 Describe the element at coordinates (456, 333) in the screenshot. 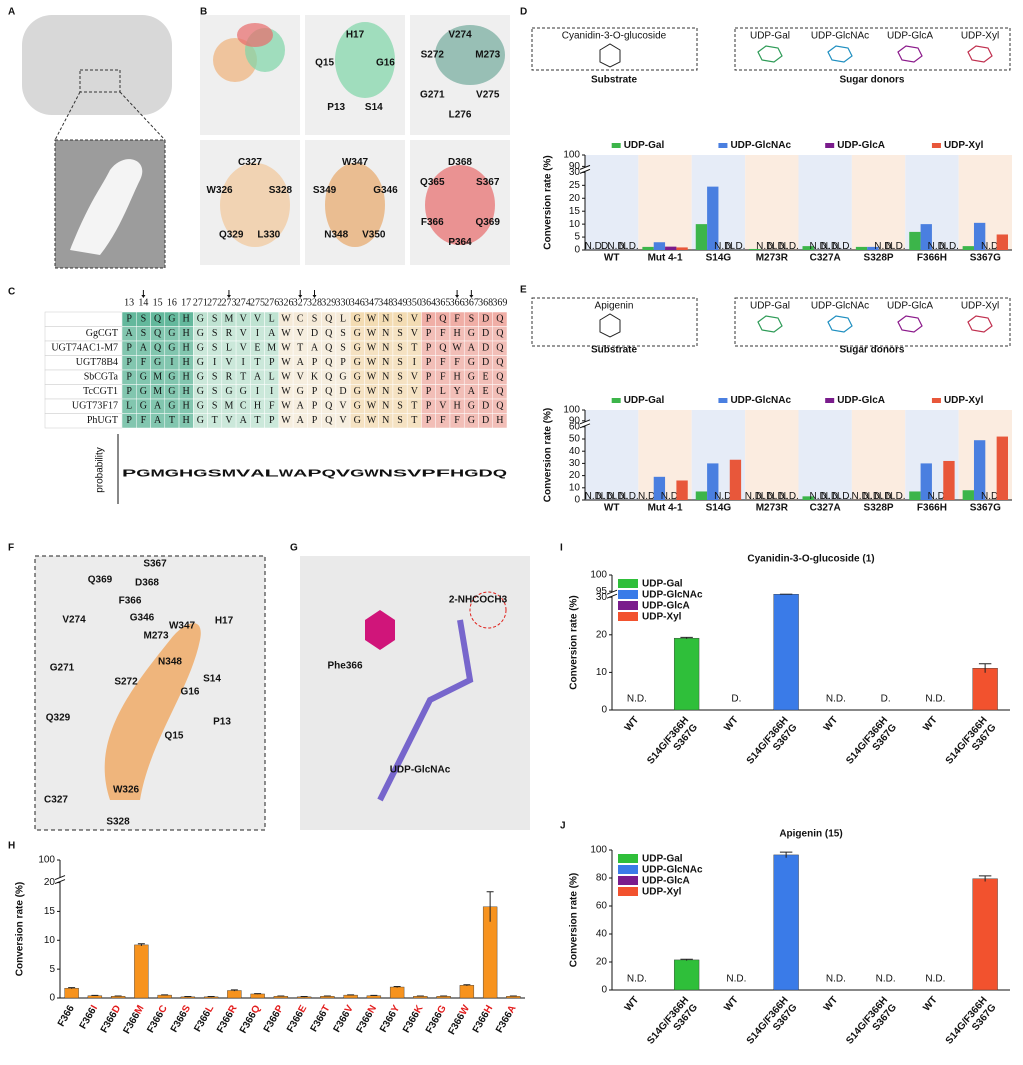

I see `residue: H` at that location.